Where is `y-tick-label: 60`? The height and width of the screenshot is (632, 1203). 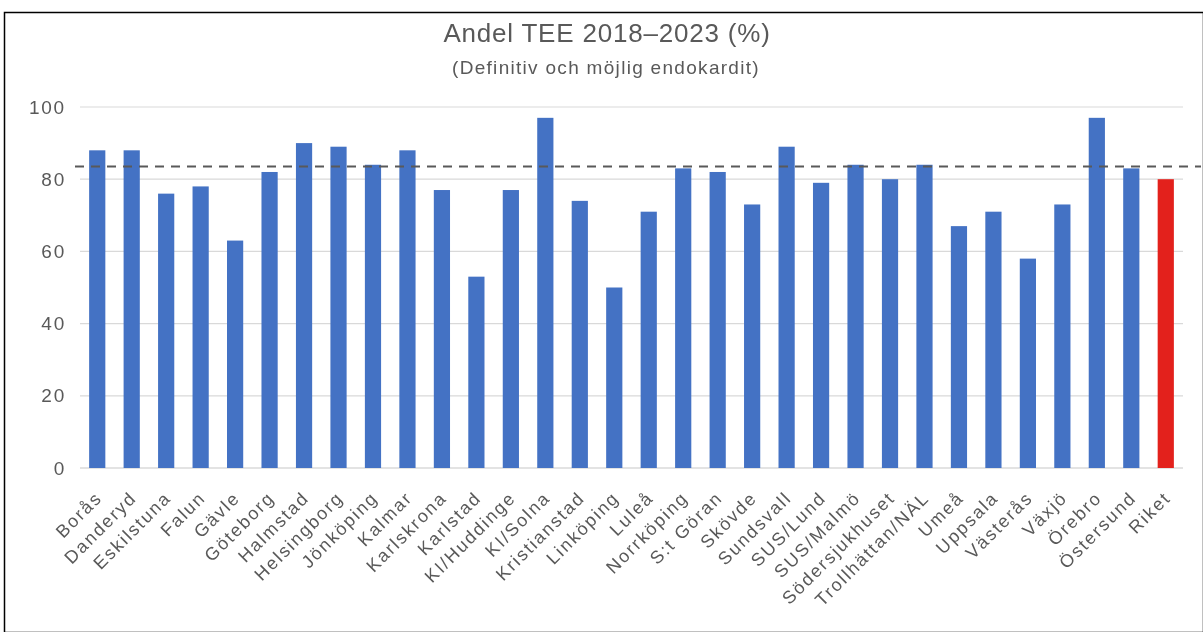
y-tick-label: 60 is located at coordinates (53, 251).